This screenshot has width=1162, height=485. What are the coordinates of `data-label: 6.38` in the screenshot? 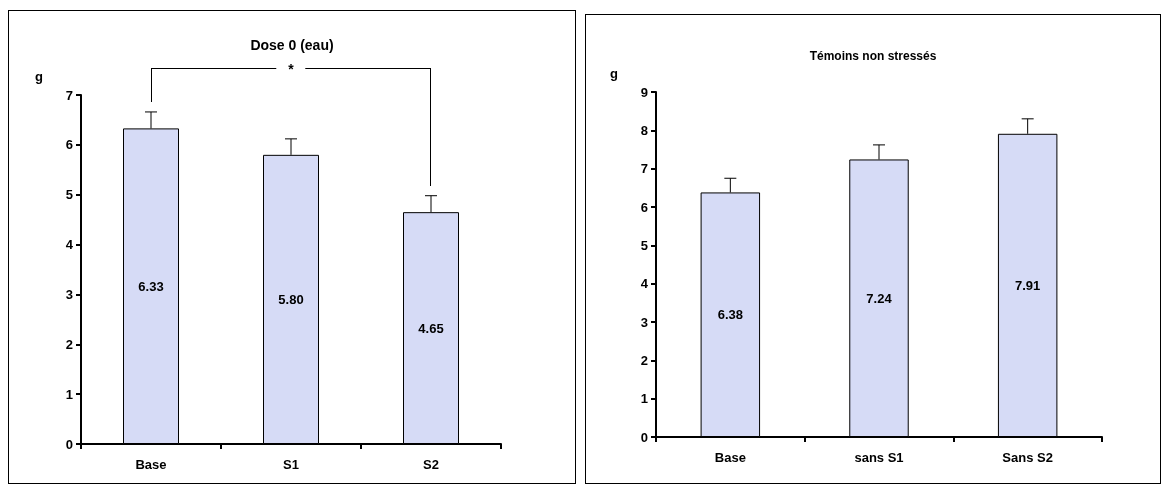 It's located at (730, 315).